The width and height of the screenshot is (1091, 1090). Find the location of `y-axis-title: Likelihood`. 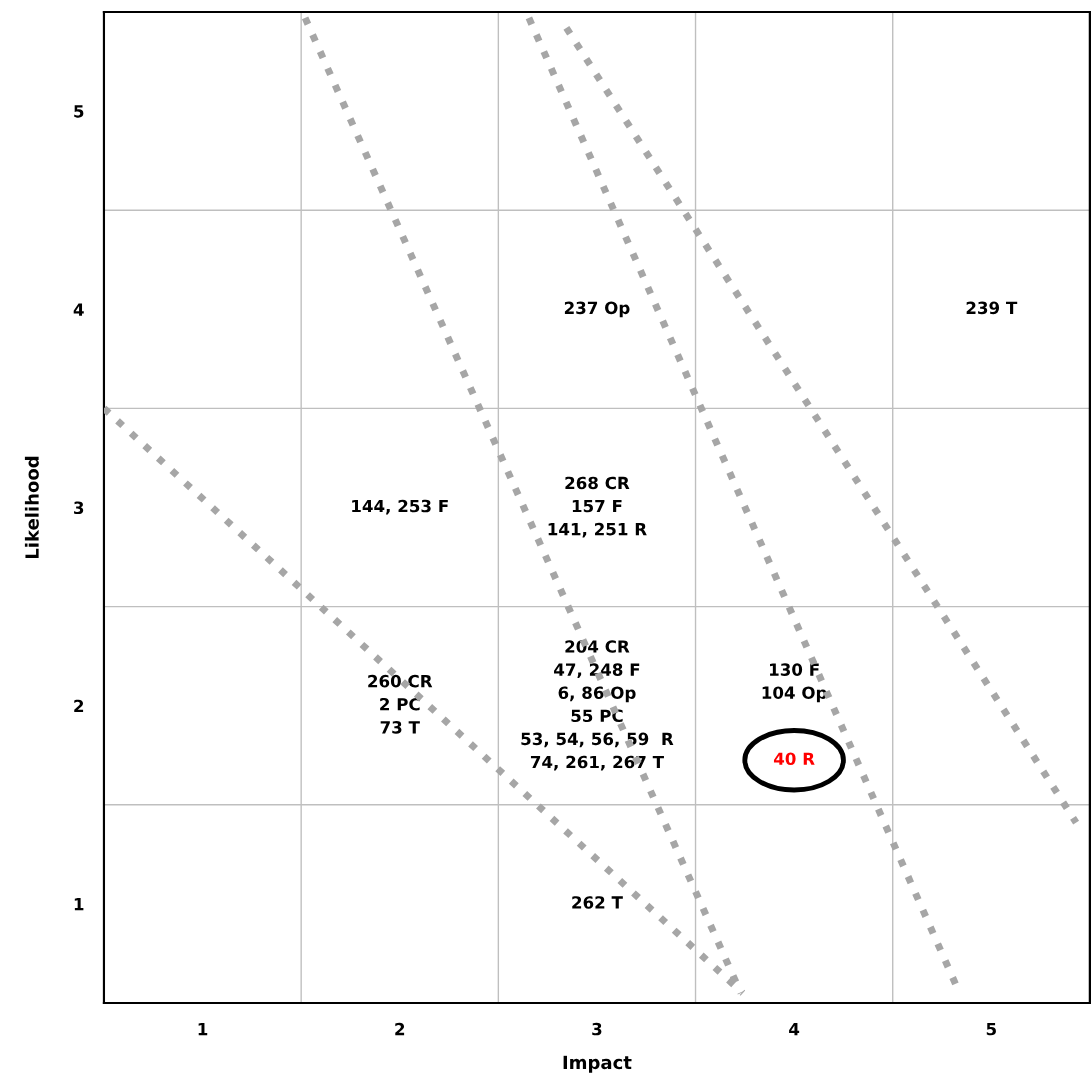

y-axis-title: Likelihood is located at coordinates (31, 507).